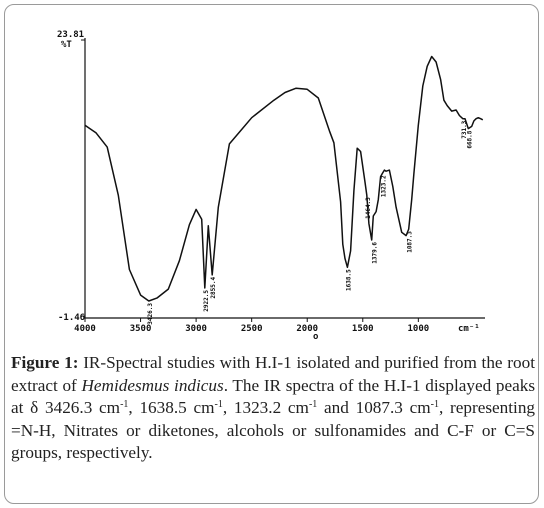 This screenshot has height=508, width=544. I want to click on peak-label-5: 1379.6, so click(374, 253).